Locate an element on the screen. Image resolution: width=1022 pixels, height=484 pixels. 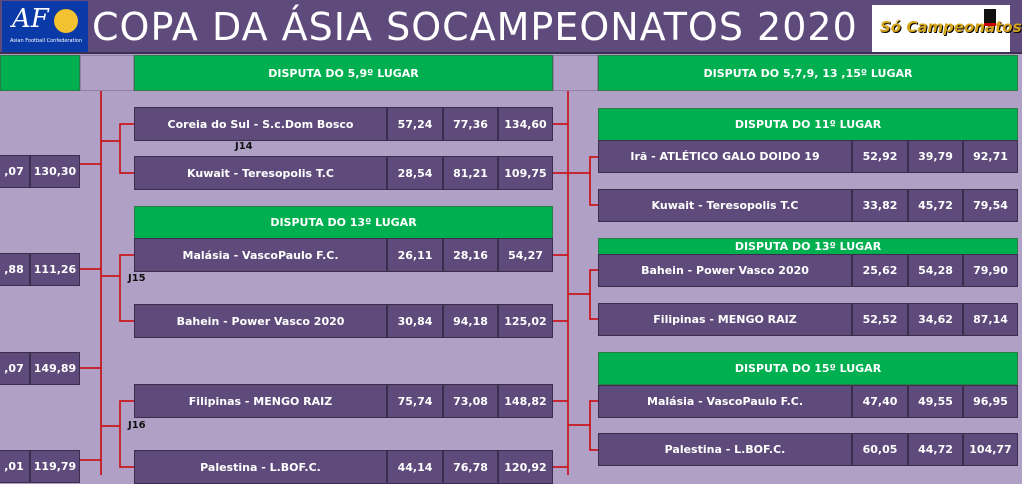
total-cell: 130,30 is located at coordinates (55, 171).